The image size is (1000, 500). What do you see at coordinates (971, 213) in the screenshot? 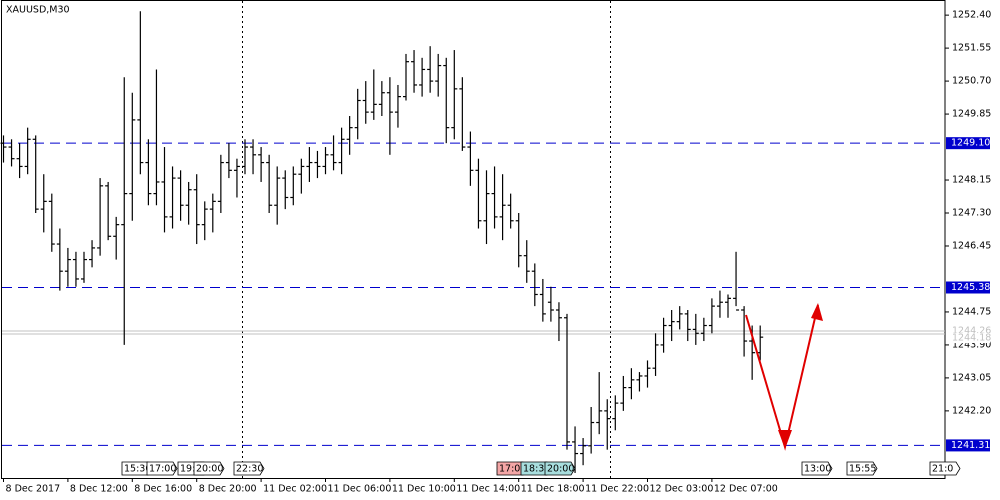
I see `y-tick-label: 1247.30` at bounding box center [971, 213].